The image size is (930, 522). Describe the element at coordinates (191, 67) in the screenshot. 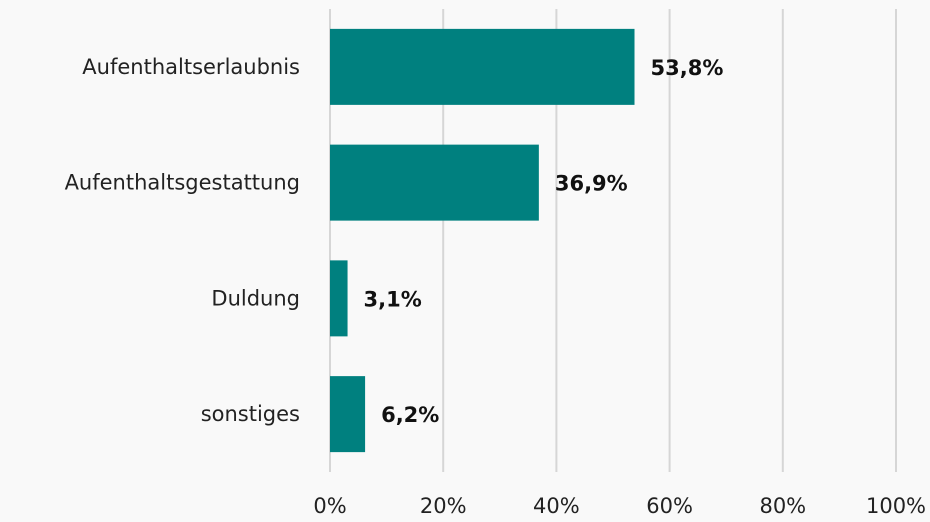

I see `y-tick-label: Aufenthaltserlaubnis` at that location.